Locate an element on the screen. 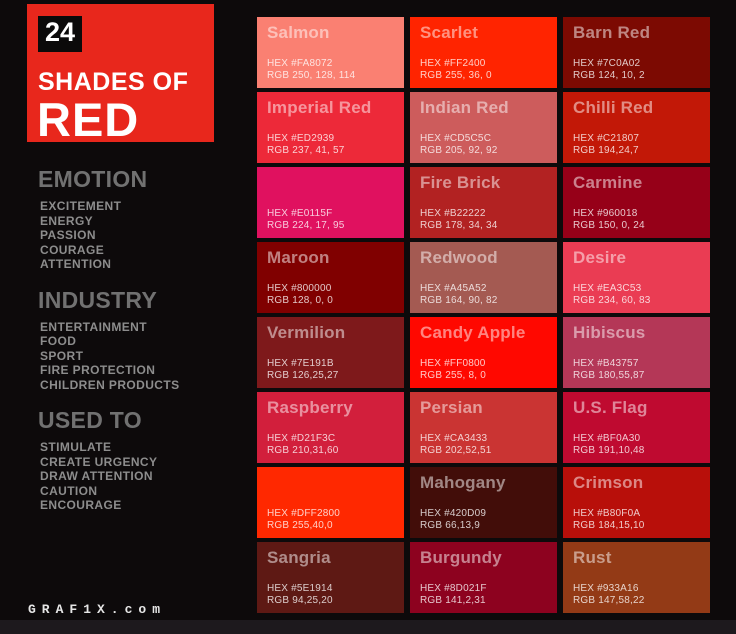 The width and height of the screenshot is (736, 634). color-name: Redwood is located at coordinates (459, 257).